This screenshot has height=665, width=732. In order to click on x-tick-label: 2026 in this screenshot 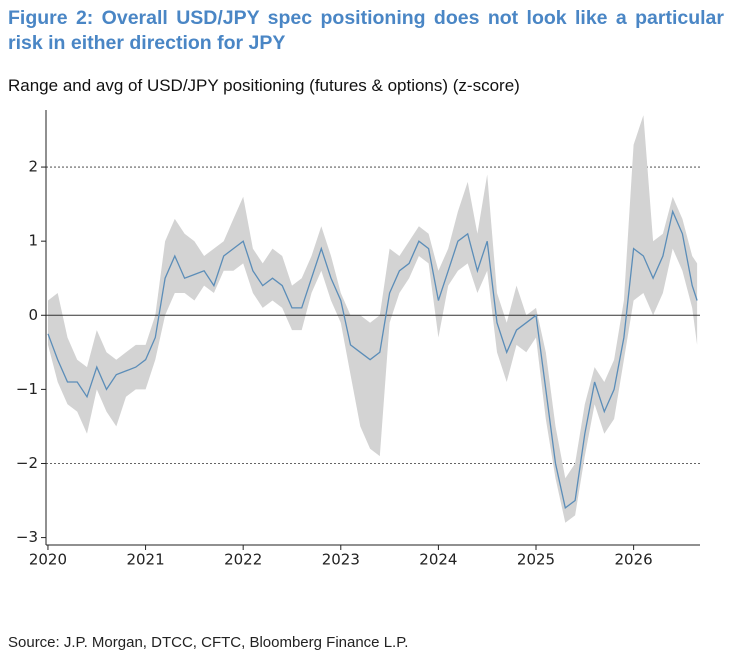, I will do `click(634, 560)`.